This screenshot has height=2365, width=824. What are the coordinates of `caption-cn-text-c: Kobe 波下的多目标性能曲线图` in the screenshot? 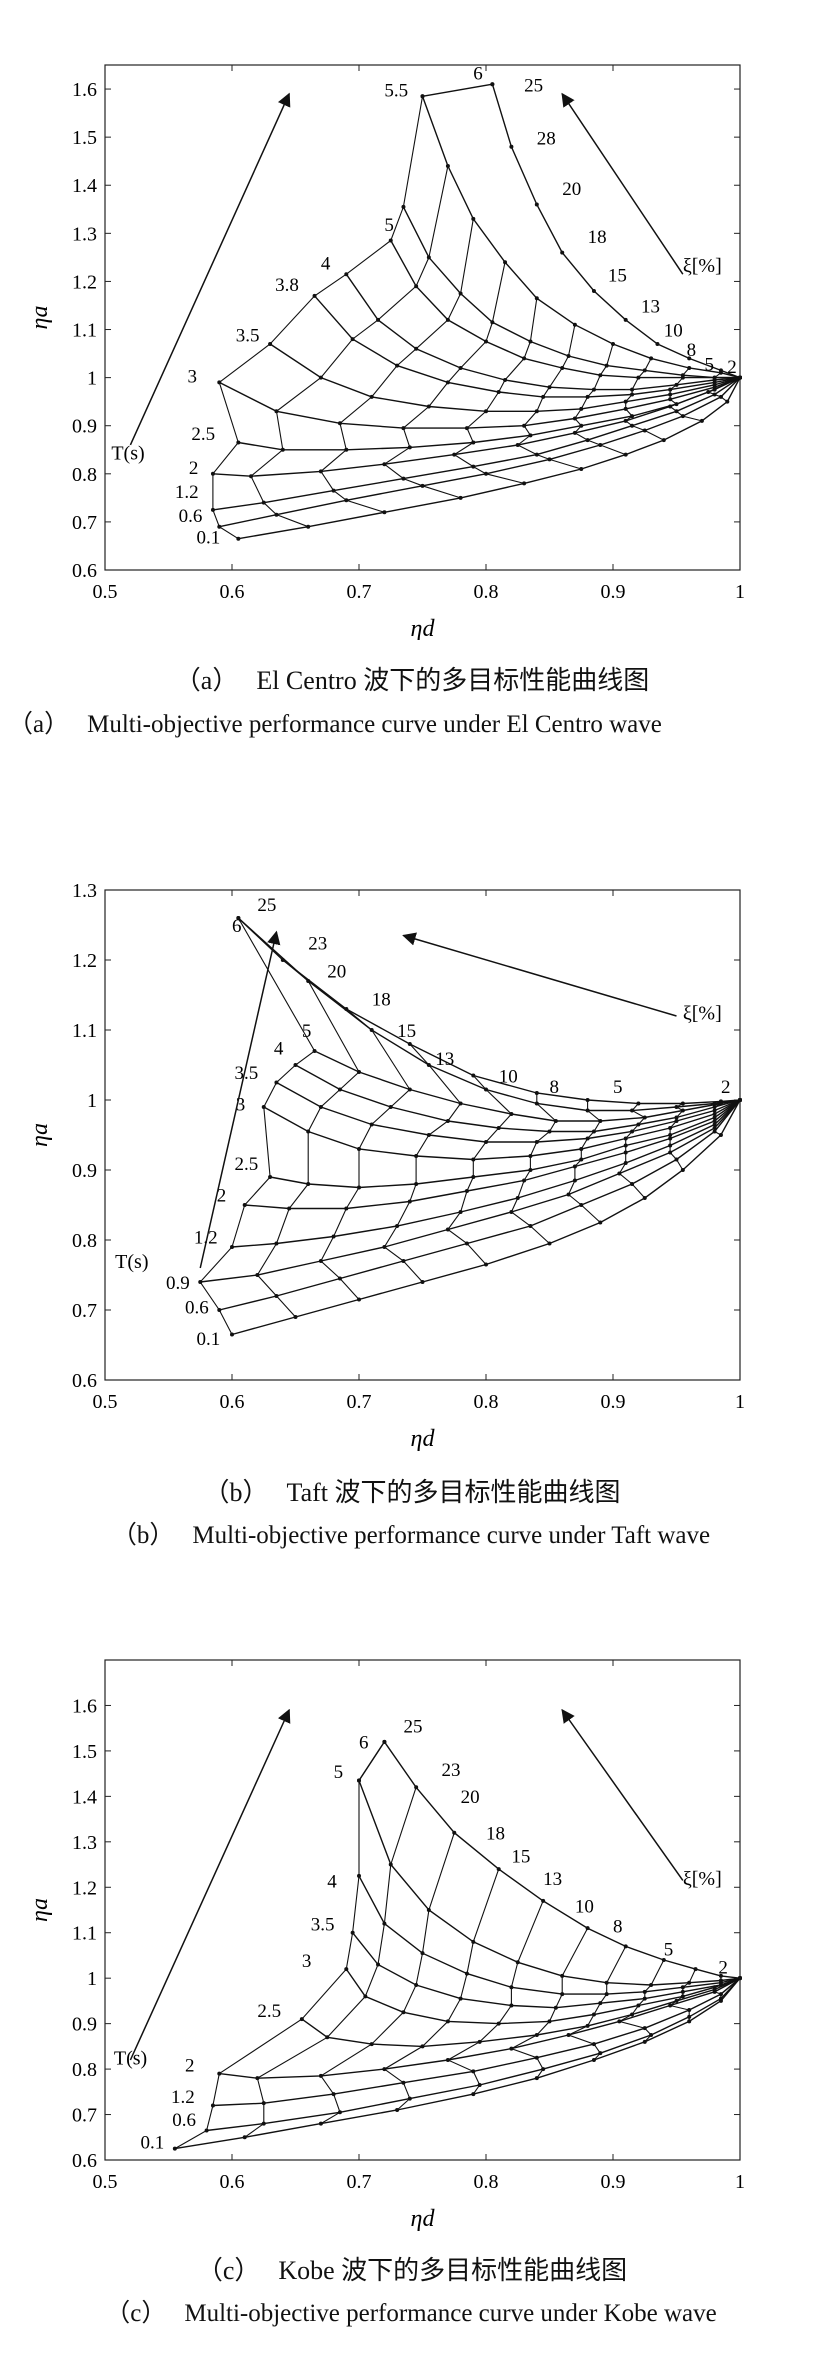 It's located at (453, 2270).